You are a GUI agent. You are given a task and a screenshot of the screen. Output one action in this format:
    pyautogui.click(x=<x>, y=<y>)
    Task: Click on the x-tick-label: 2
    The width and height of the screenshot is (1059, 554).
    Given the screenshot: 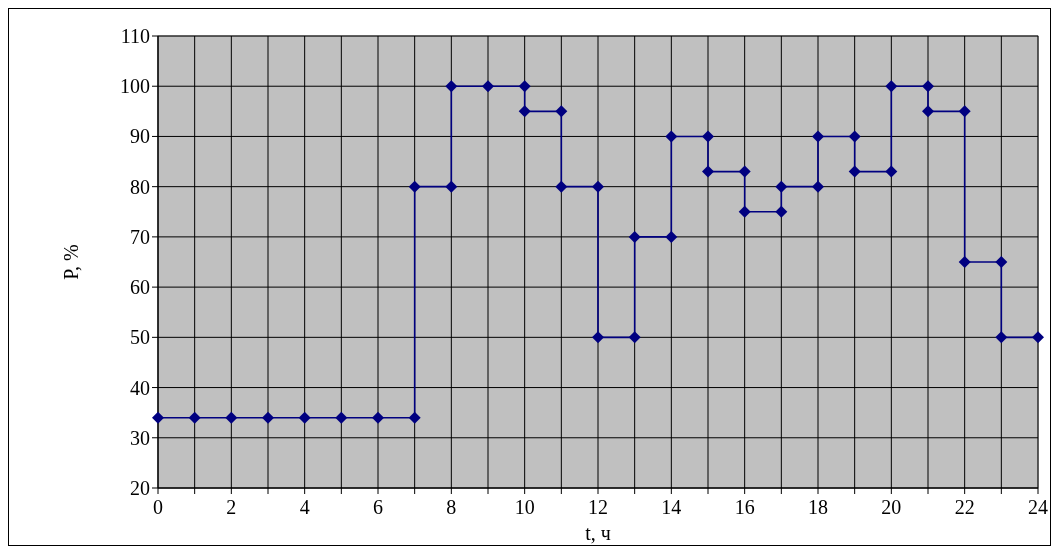 What is the action you would take?
    pyautogui.click(x=231, y=507)
    